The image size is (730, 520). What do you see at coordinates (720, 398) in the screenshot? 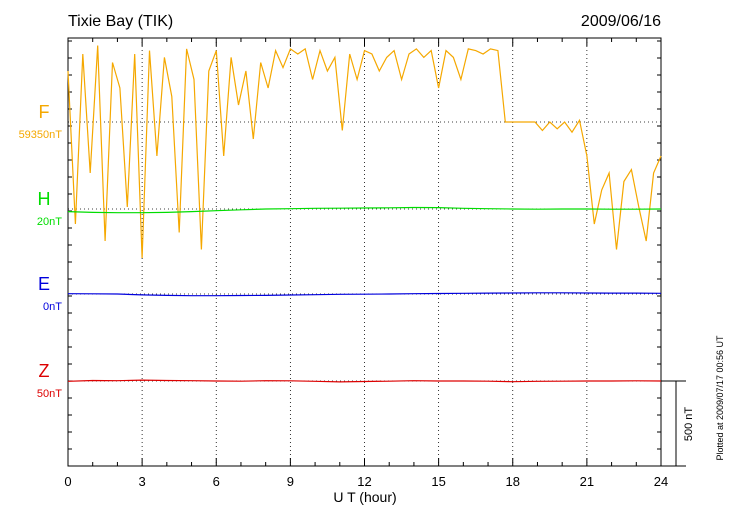
I see `plotted-note: Plotted at 2009/07/17 00:56 UT` at bounding box center [720, 398].